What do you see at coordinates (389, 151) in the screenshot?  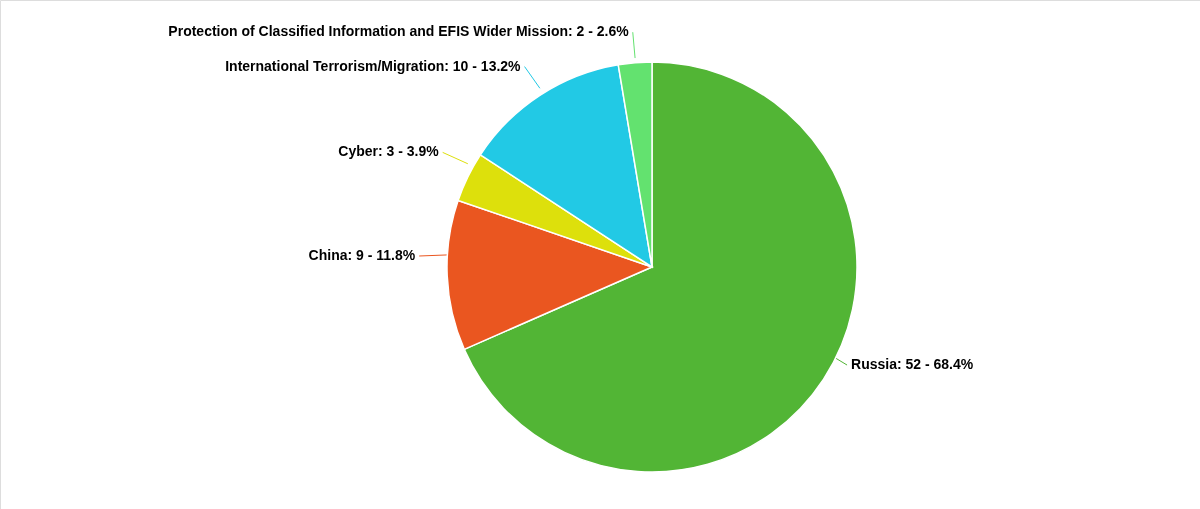 I see `slice-label: Cyber: 3 - 3.9%` at bounding box center [389, 151].